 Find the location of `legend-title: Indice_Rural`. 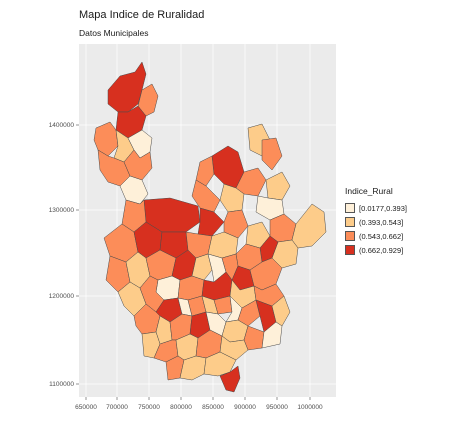

legend-title: Indice_Rural is located at coordinates (369, 191).